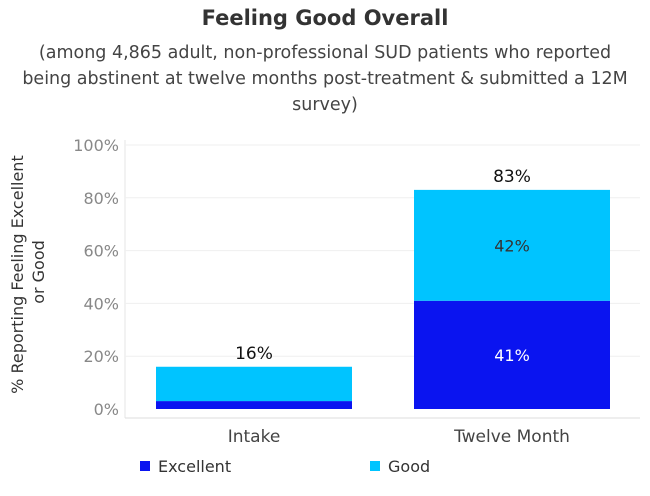 Image resolution: width=650 pixels, height=496 pixels. Describe the element at coordinates (38, 272) in the screenshot. I see `y-axis-label-line-2: or Good` at that location.